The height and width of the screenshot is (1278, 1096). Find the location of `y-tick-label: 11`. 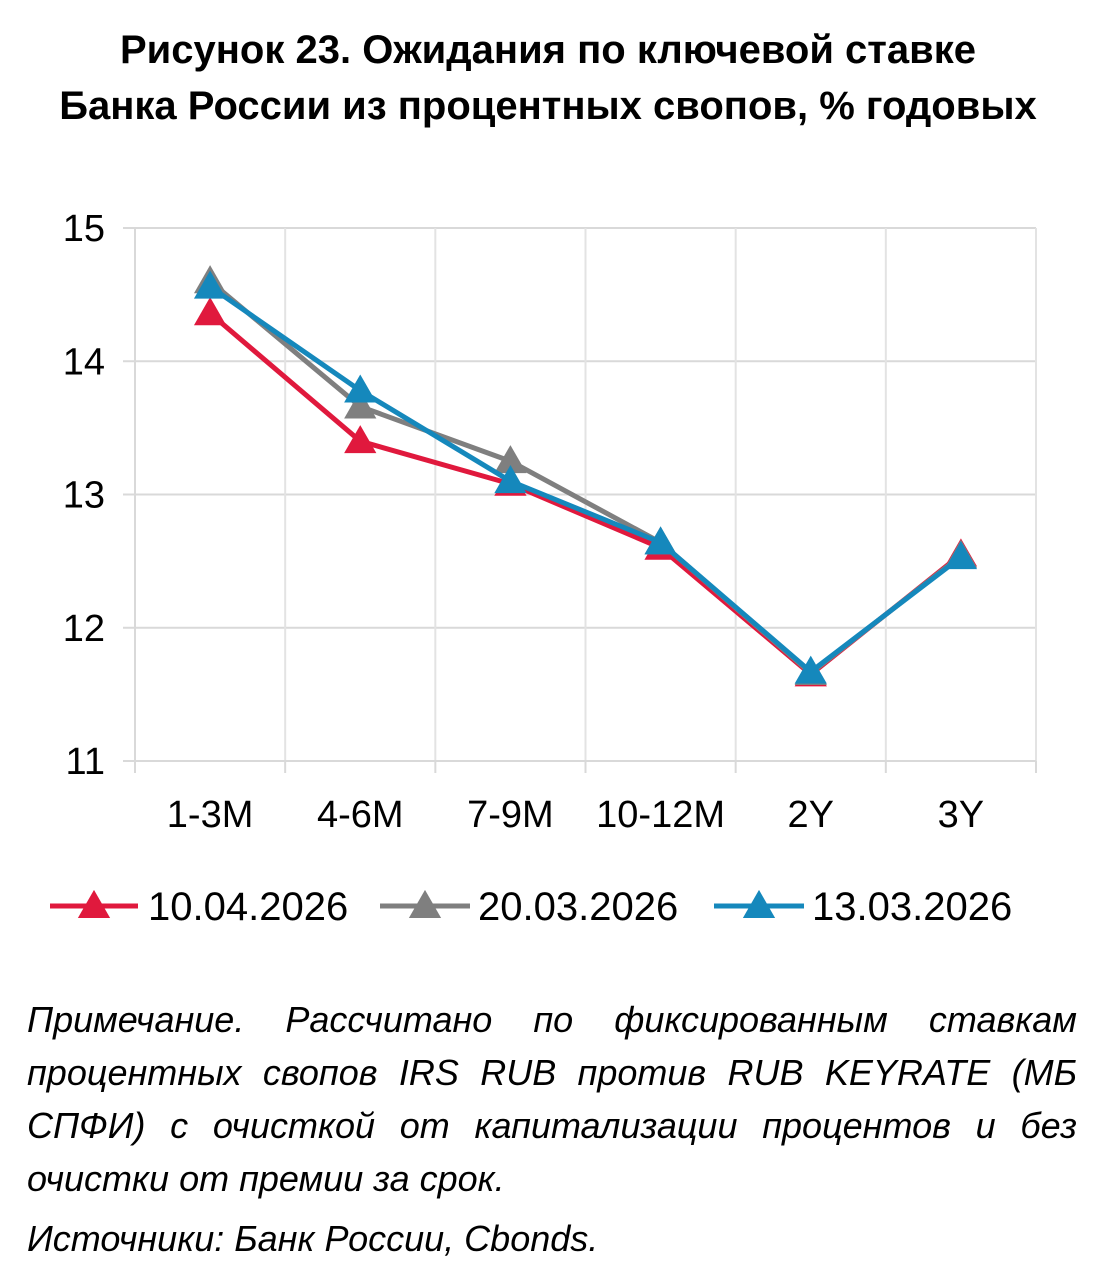

y-tick-label: 11 is located at coordinates (85, 762).